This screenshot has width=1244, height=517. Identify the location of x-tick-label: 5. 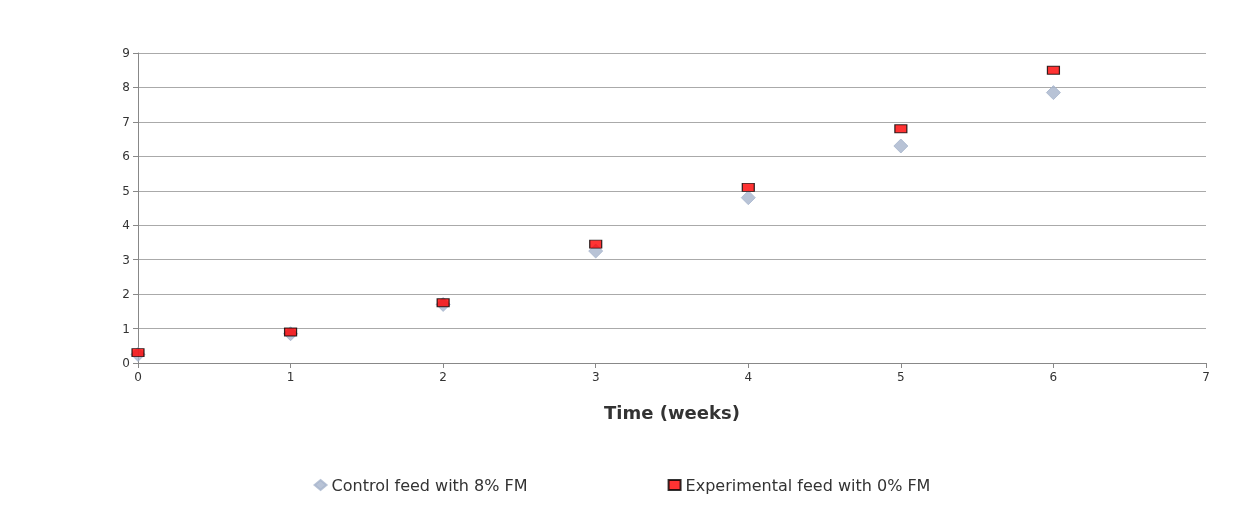
(901, 377).